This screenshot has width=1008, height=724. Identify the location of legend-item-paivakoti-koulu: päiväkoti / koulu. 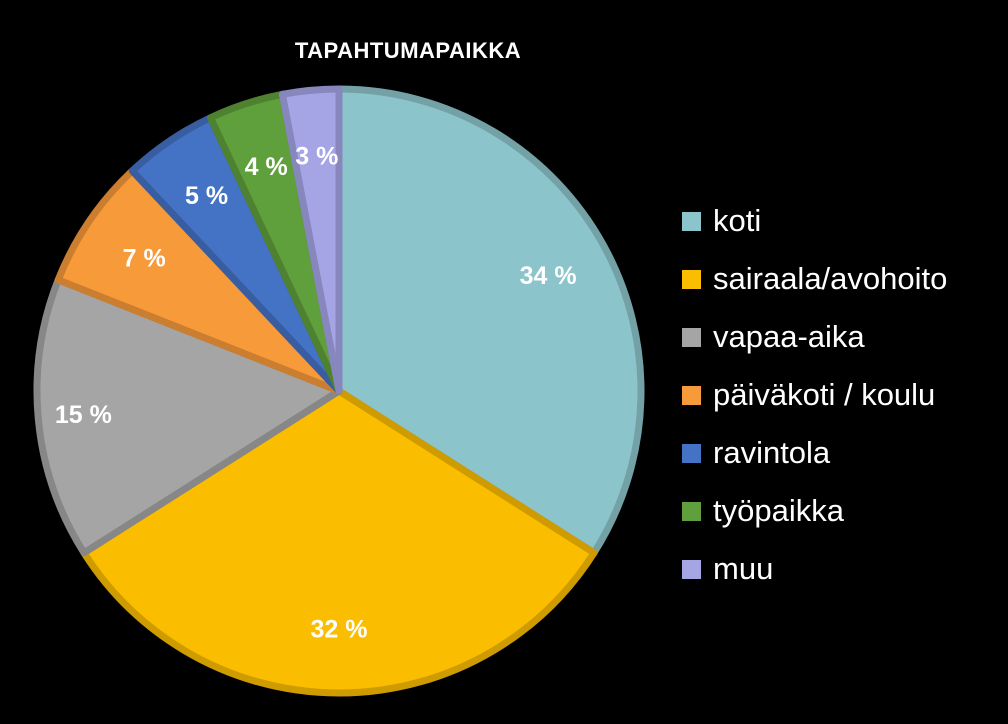
(814, 395).